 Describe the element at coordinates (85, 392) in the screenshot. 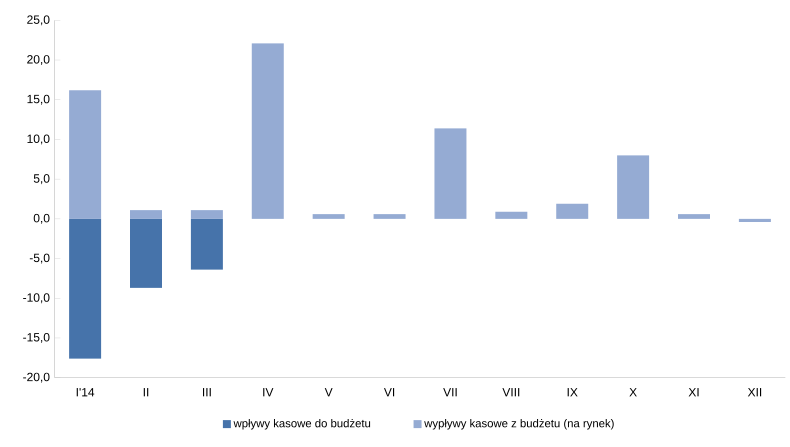

I see `x-tick-label: I'14` at that location.